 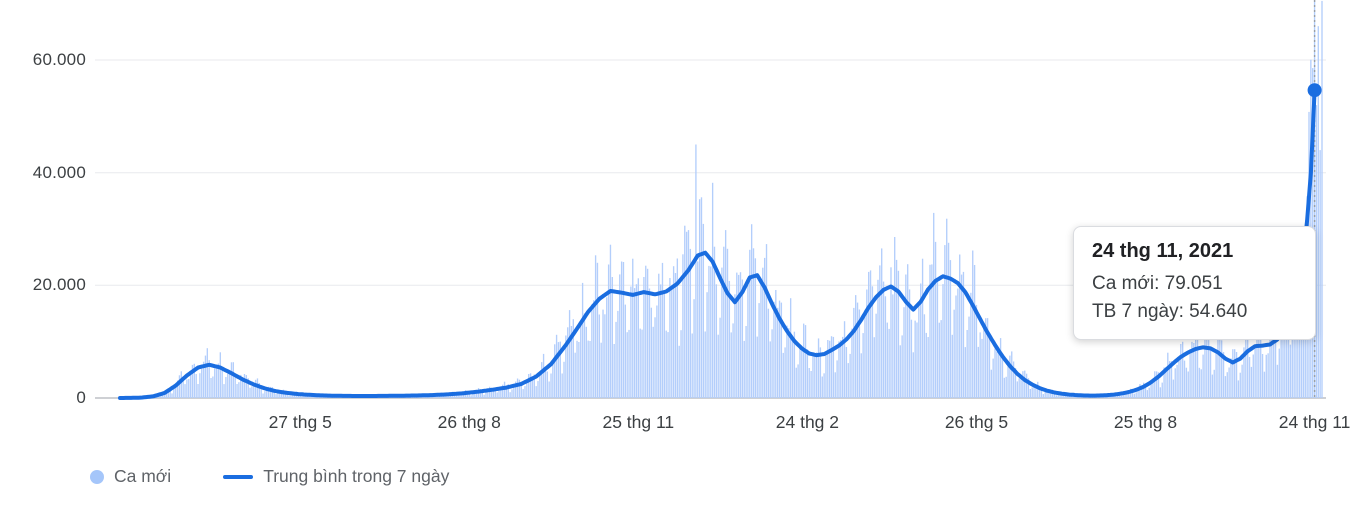 What do you see at coordinates (638, 422) in the screenshot?
I see `x-axis-tick-label: 25 thg 11` at bounding box center [638, 422].